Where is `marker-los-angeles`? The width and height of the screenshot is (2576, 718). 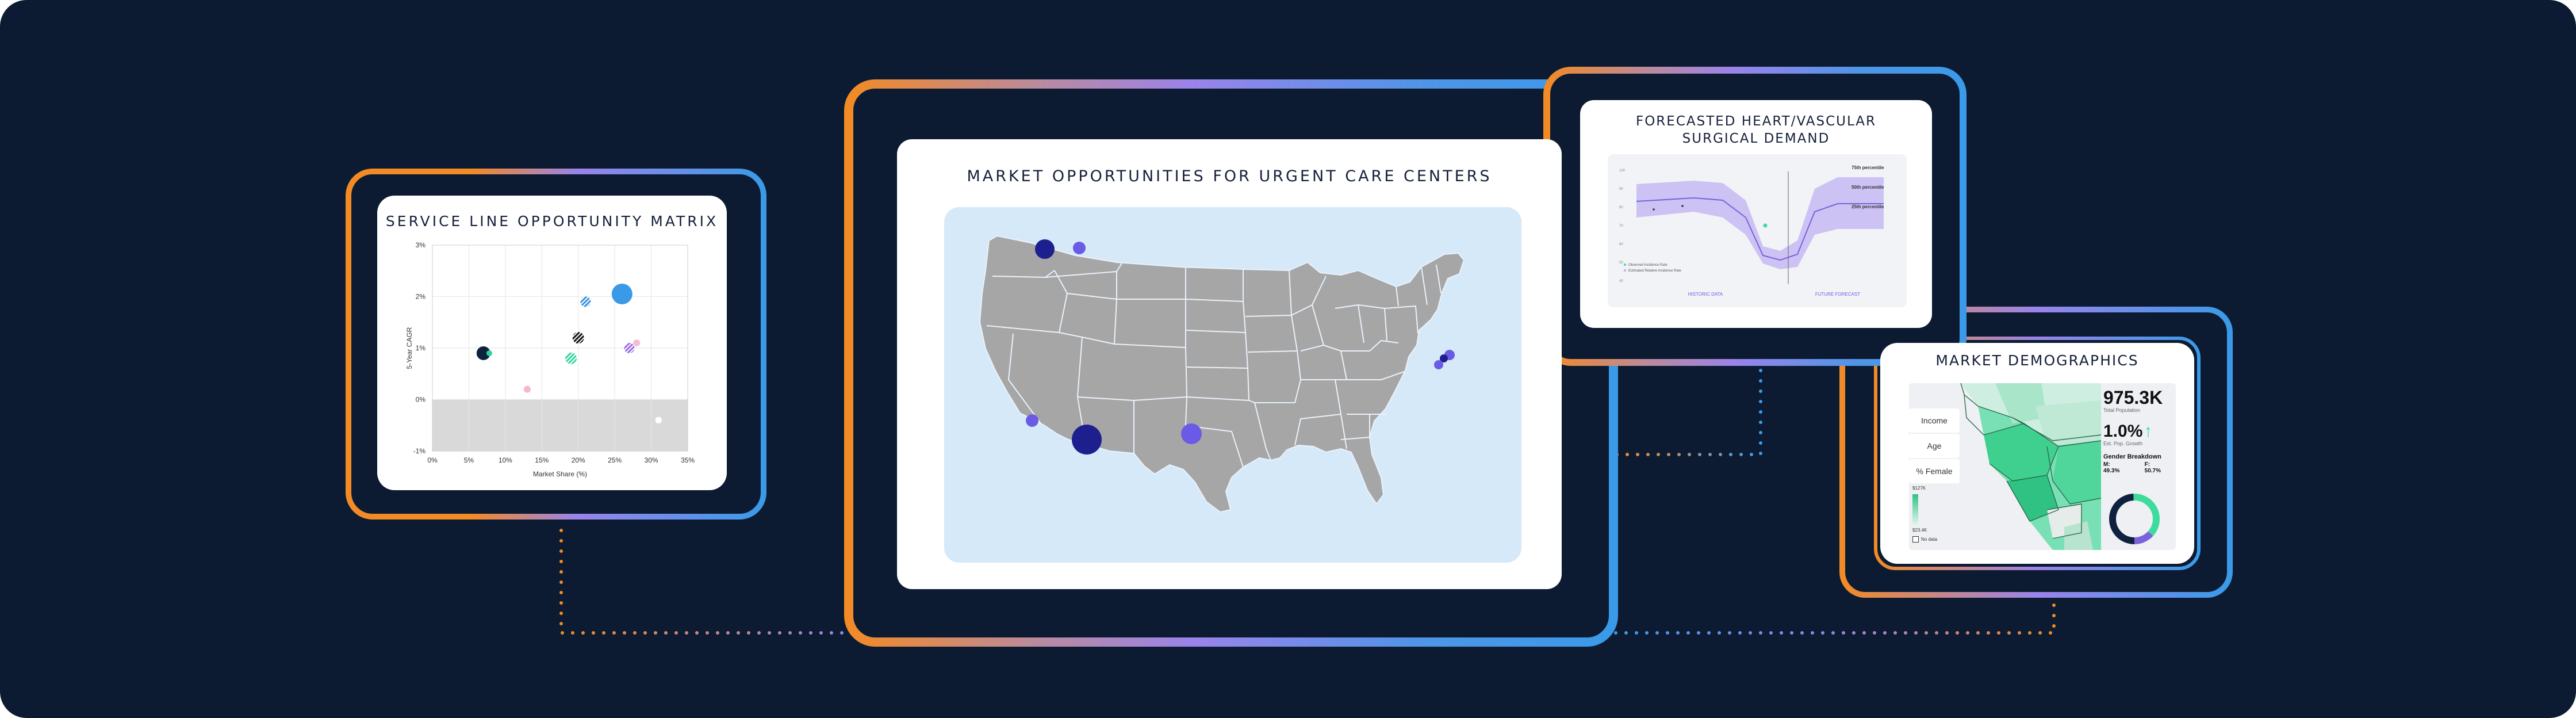
marker-los-angeles is located at coordinates (1032, 420).